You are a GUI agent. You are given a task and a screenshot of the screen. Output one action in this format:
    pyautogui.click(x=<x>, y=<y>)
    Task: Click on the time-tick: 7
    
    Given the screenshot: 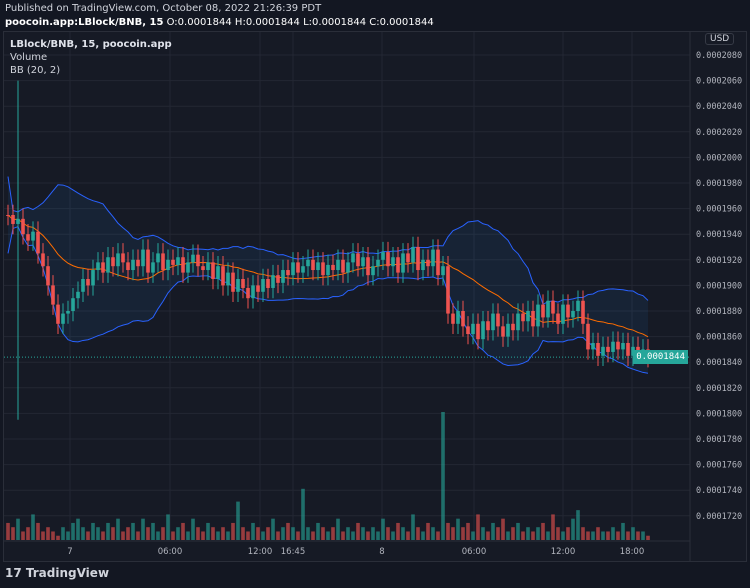 What is the action you would take?
    pyautogui.click(x=69, y=552)
    